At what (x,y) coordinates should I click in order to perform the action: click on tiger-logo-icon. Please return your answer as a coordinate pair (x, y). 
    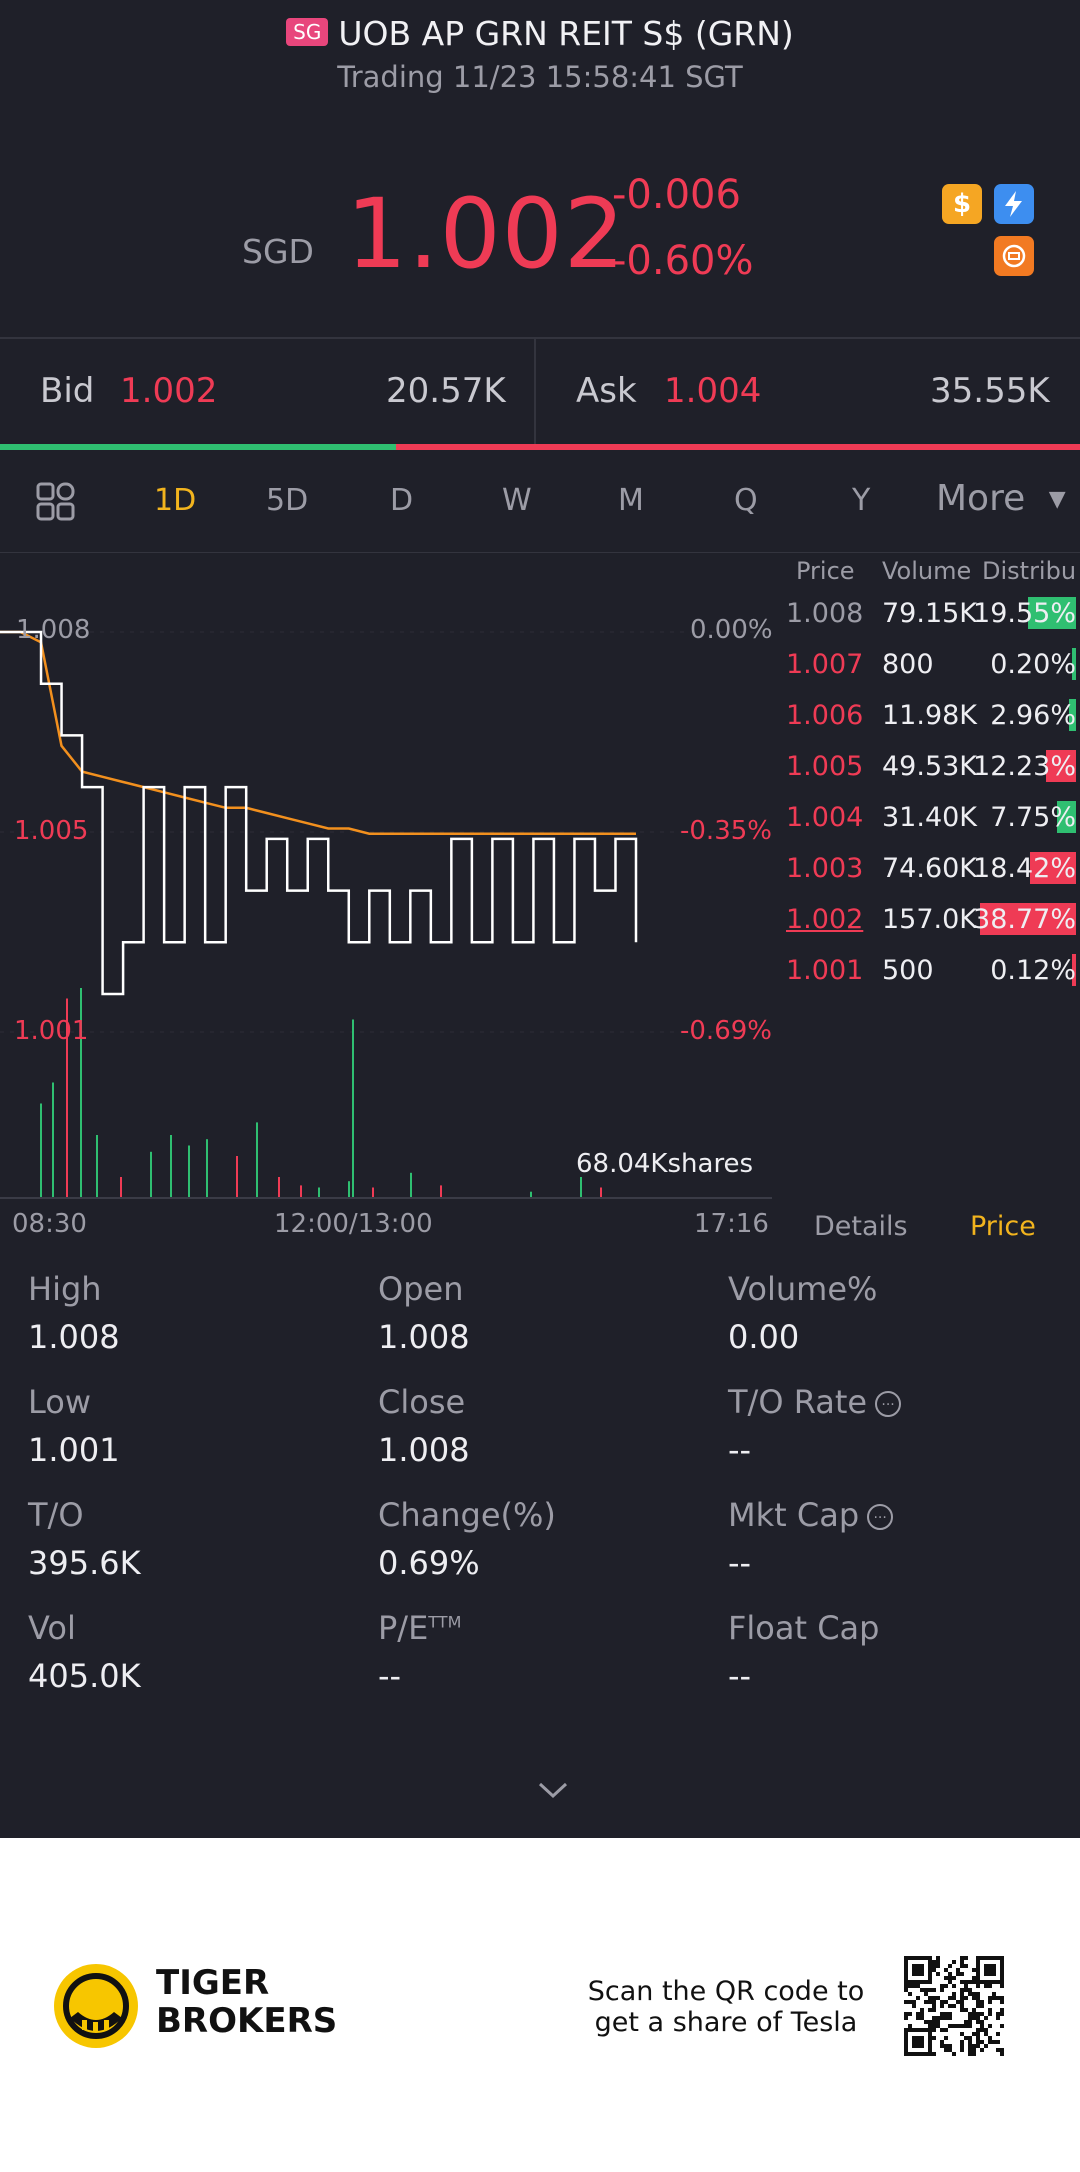
    Looking at the image, I should click on (96, 2008).